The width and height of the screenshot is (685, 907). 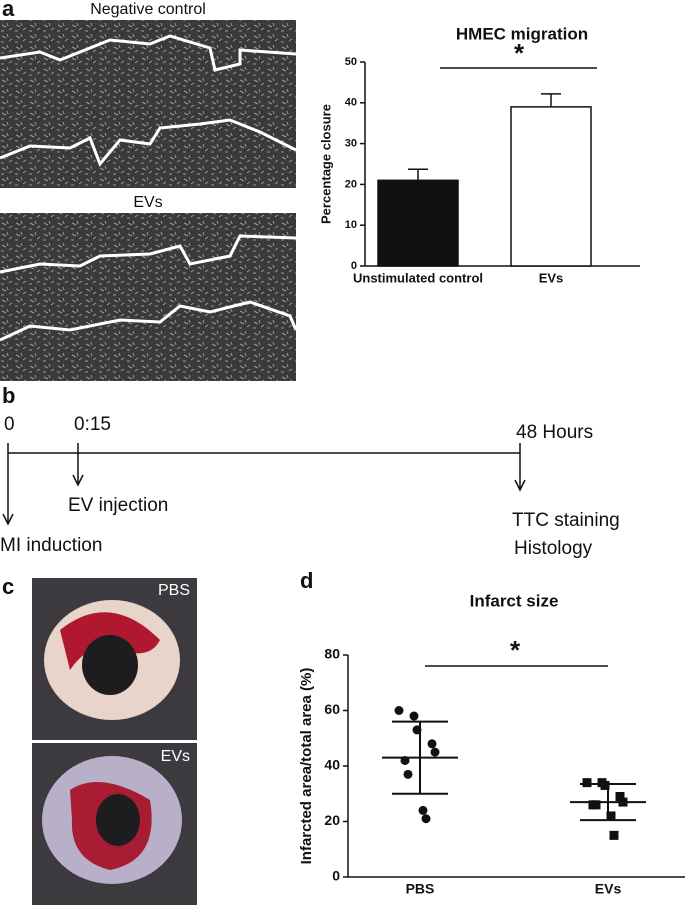 I want to click on image-caption: EVs, so click(x=147, y=202).